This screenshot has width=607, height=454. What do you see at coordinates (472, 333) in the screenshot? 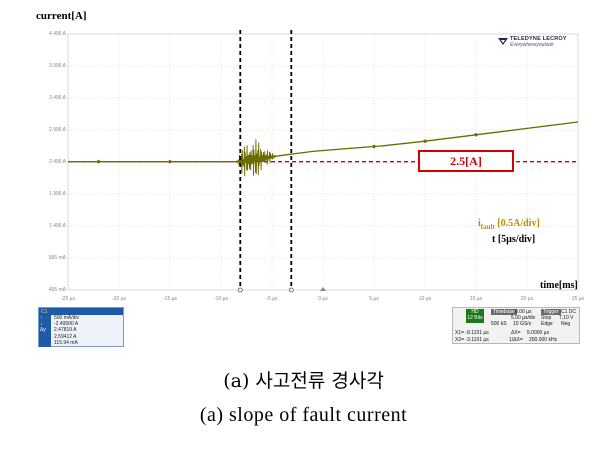
I see `cursor-x1: X1= -8.1101 µs` at bounding box center [472, 333].